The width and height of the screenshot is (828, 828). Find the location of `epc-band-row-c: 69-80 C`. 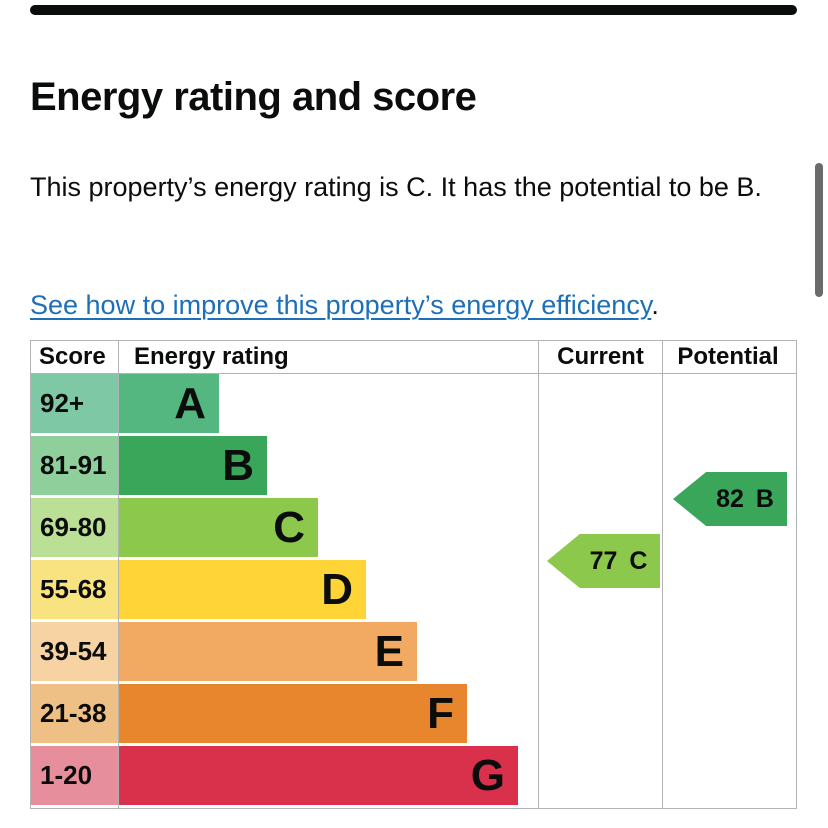

epc-band-row-c: 69-80 C is located at coordinates (413, 529).